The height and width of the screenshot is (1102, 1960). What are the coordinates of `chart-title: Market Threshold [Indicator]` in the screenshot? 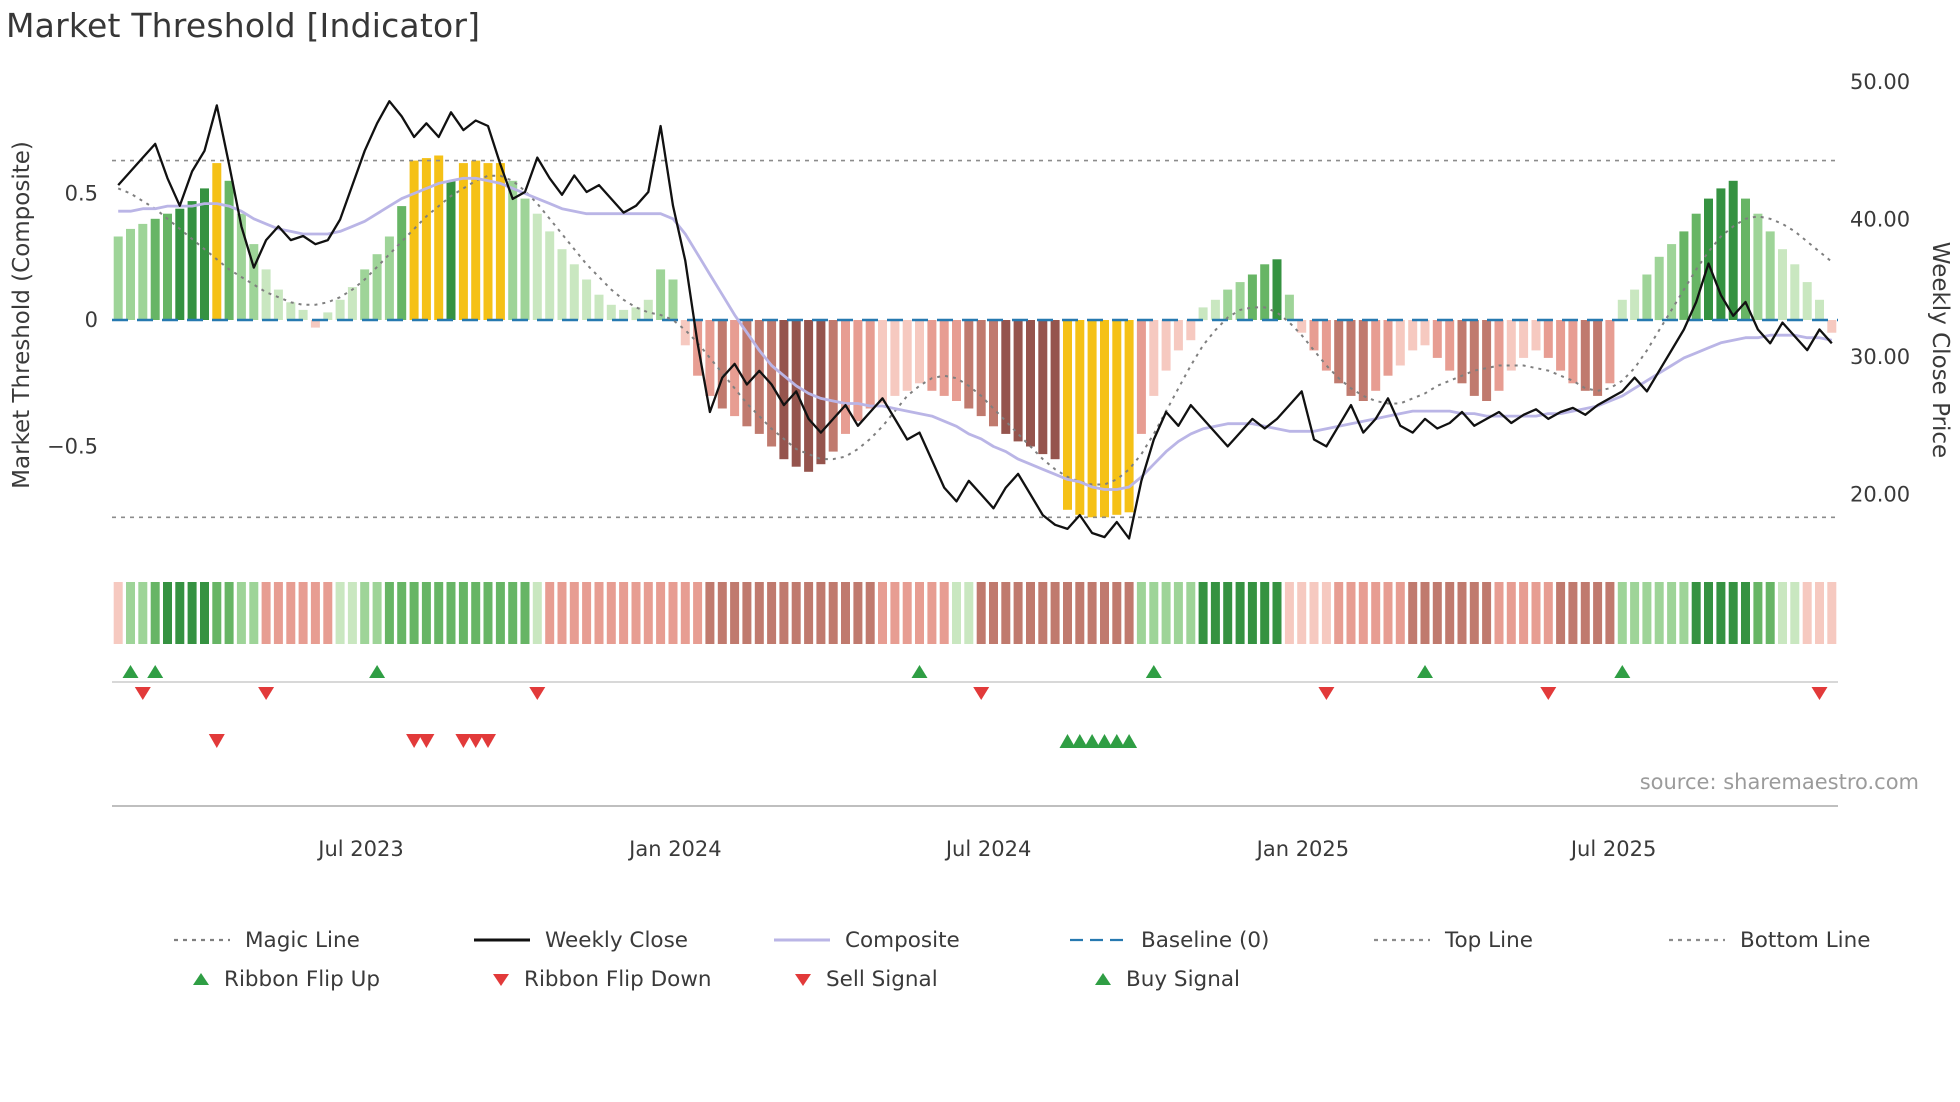 It's located at (243, 25).